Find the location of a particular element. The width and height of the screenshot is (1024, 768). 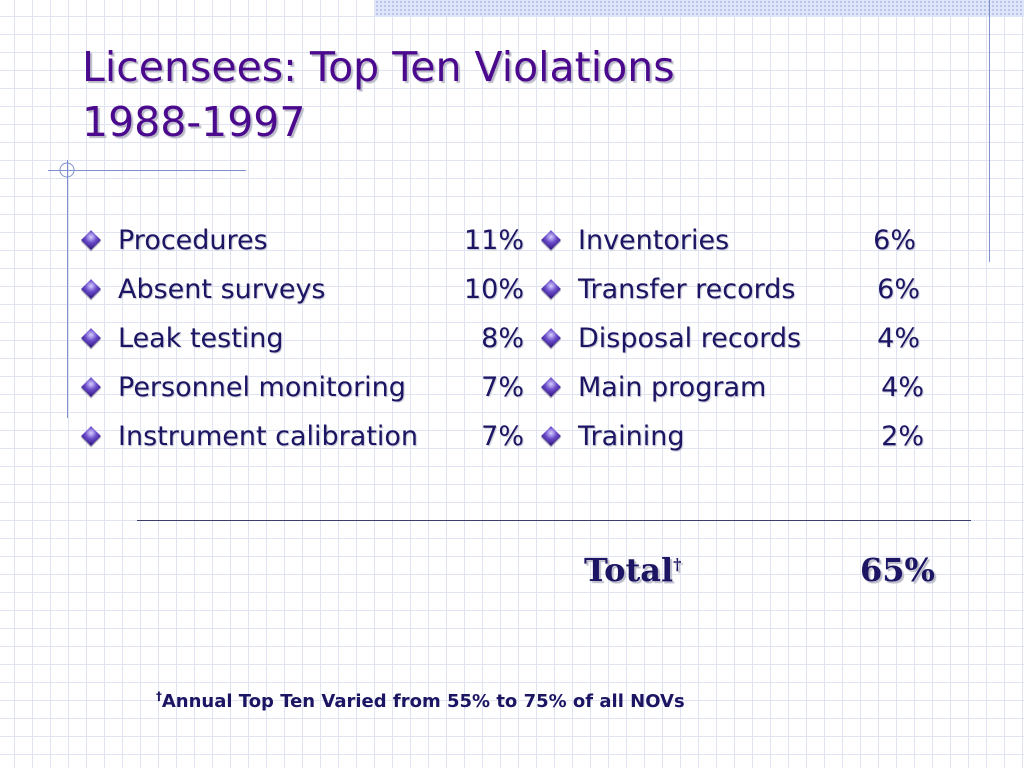

list-item: Training 2% is located at coordinates (732, 444).